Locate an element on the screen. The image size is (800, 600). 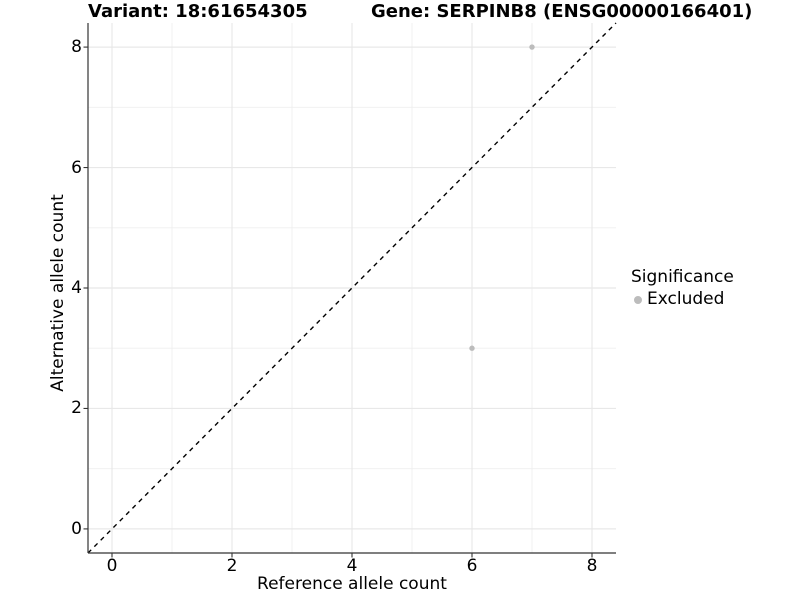
x-tick-label: 6 is located at coordinates (472, 566).